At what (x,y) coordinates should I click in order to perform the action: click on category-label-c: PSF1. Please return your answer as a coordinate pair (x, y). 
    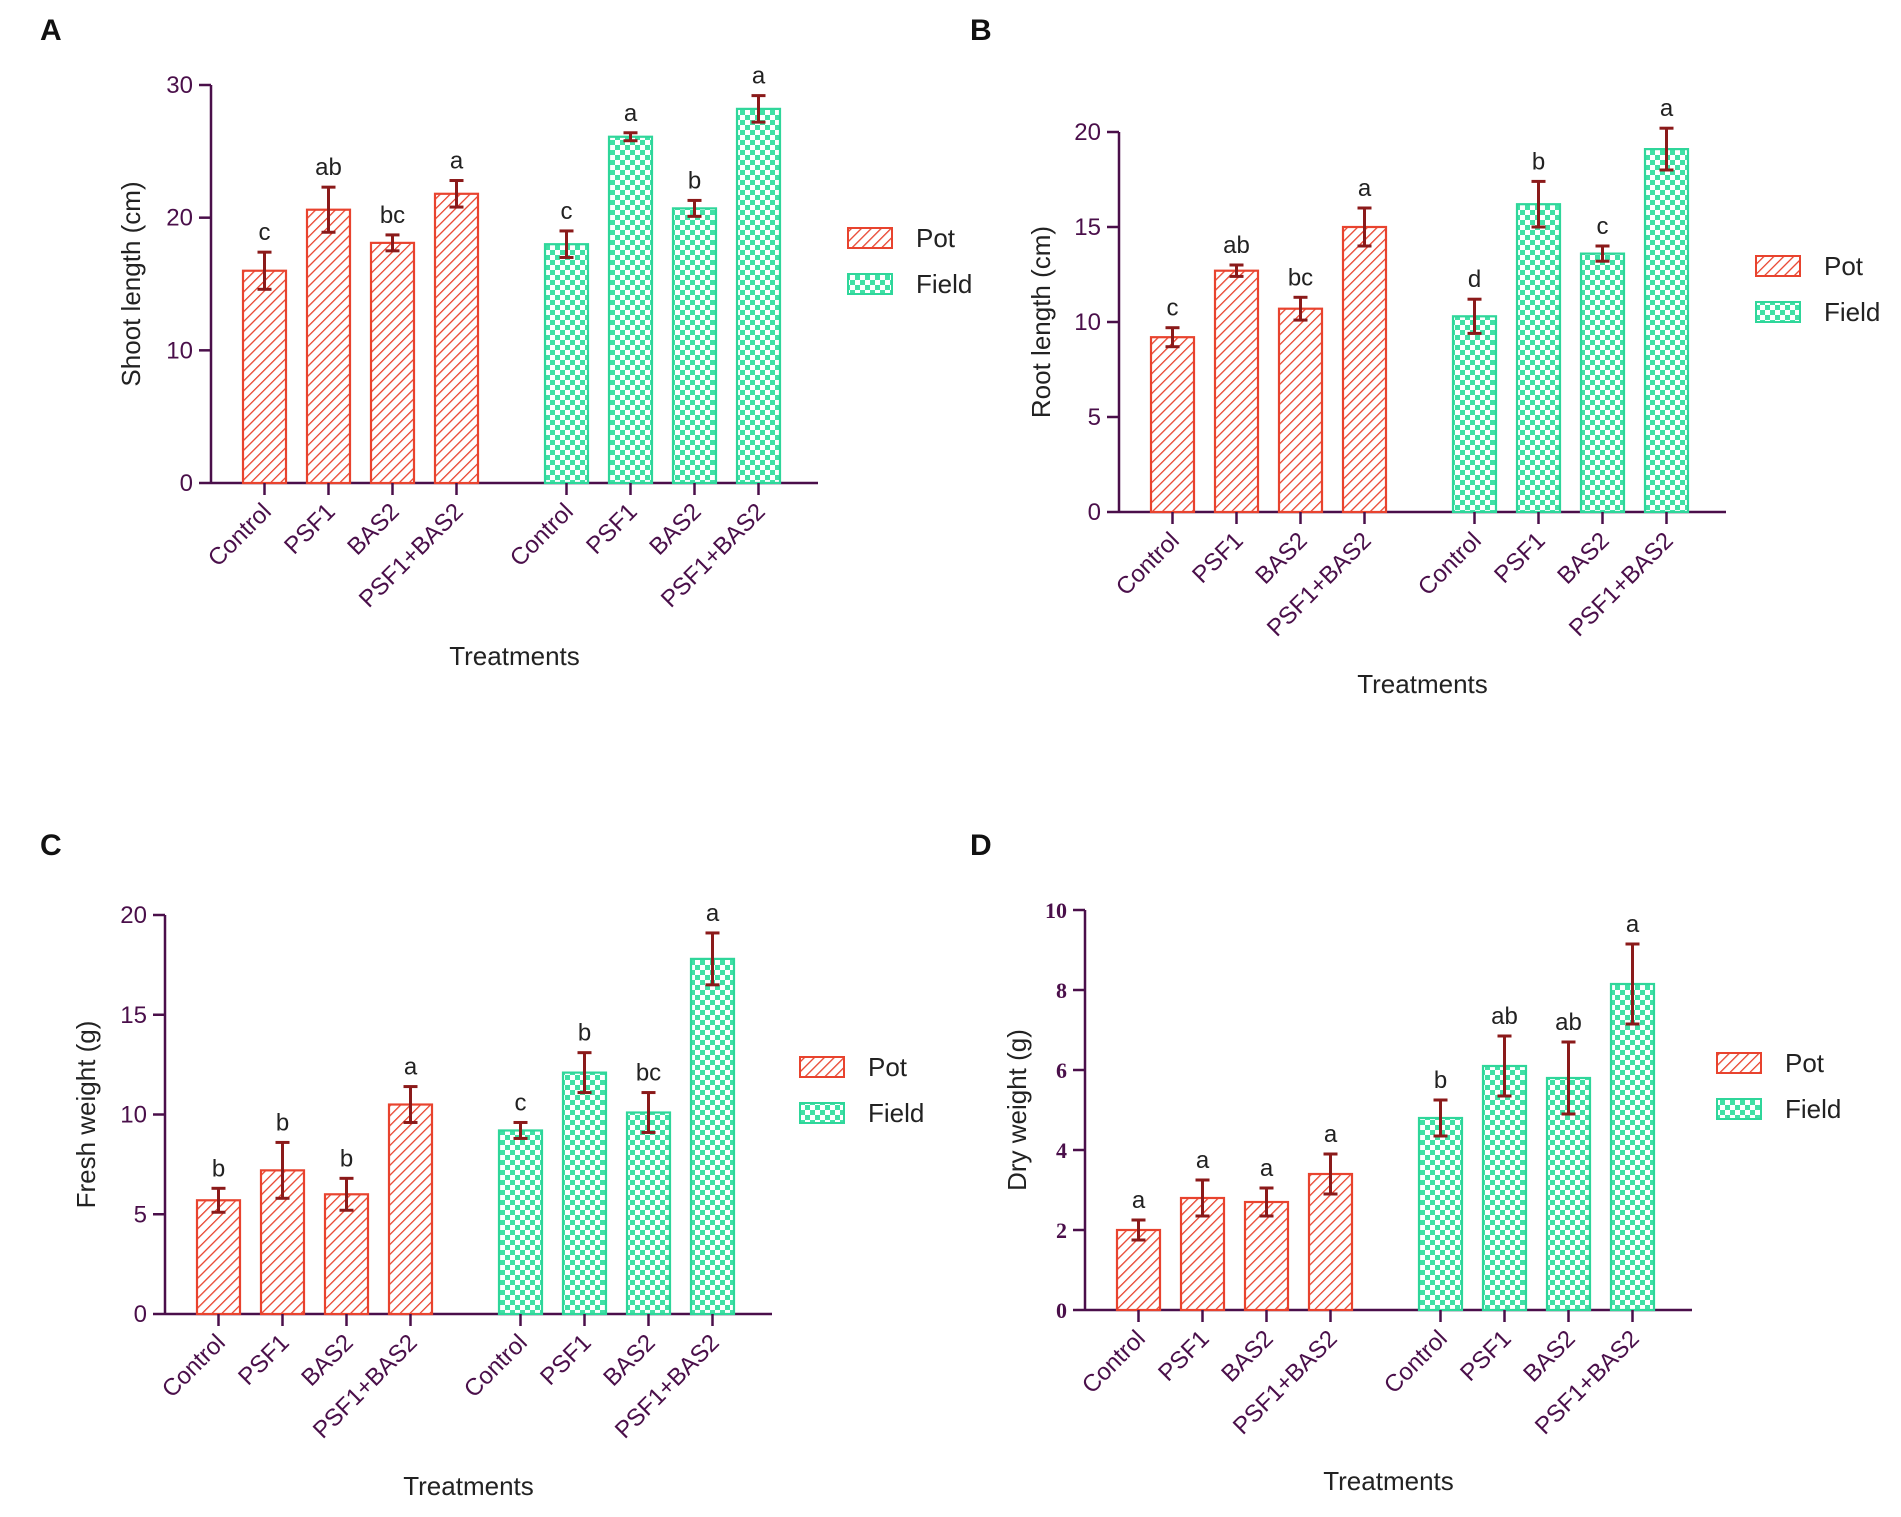
    Looking at the image, I should click on (566, 1360).